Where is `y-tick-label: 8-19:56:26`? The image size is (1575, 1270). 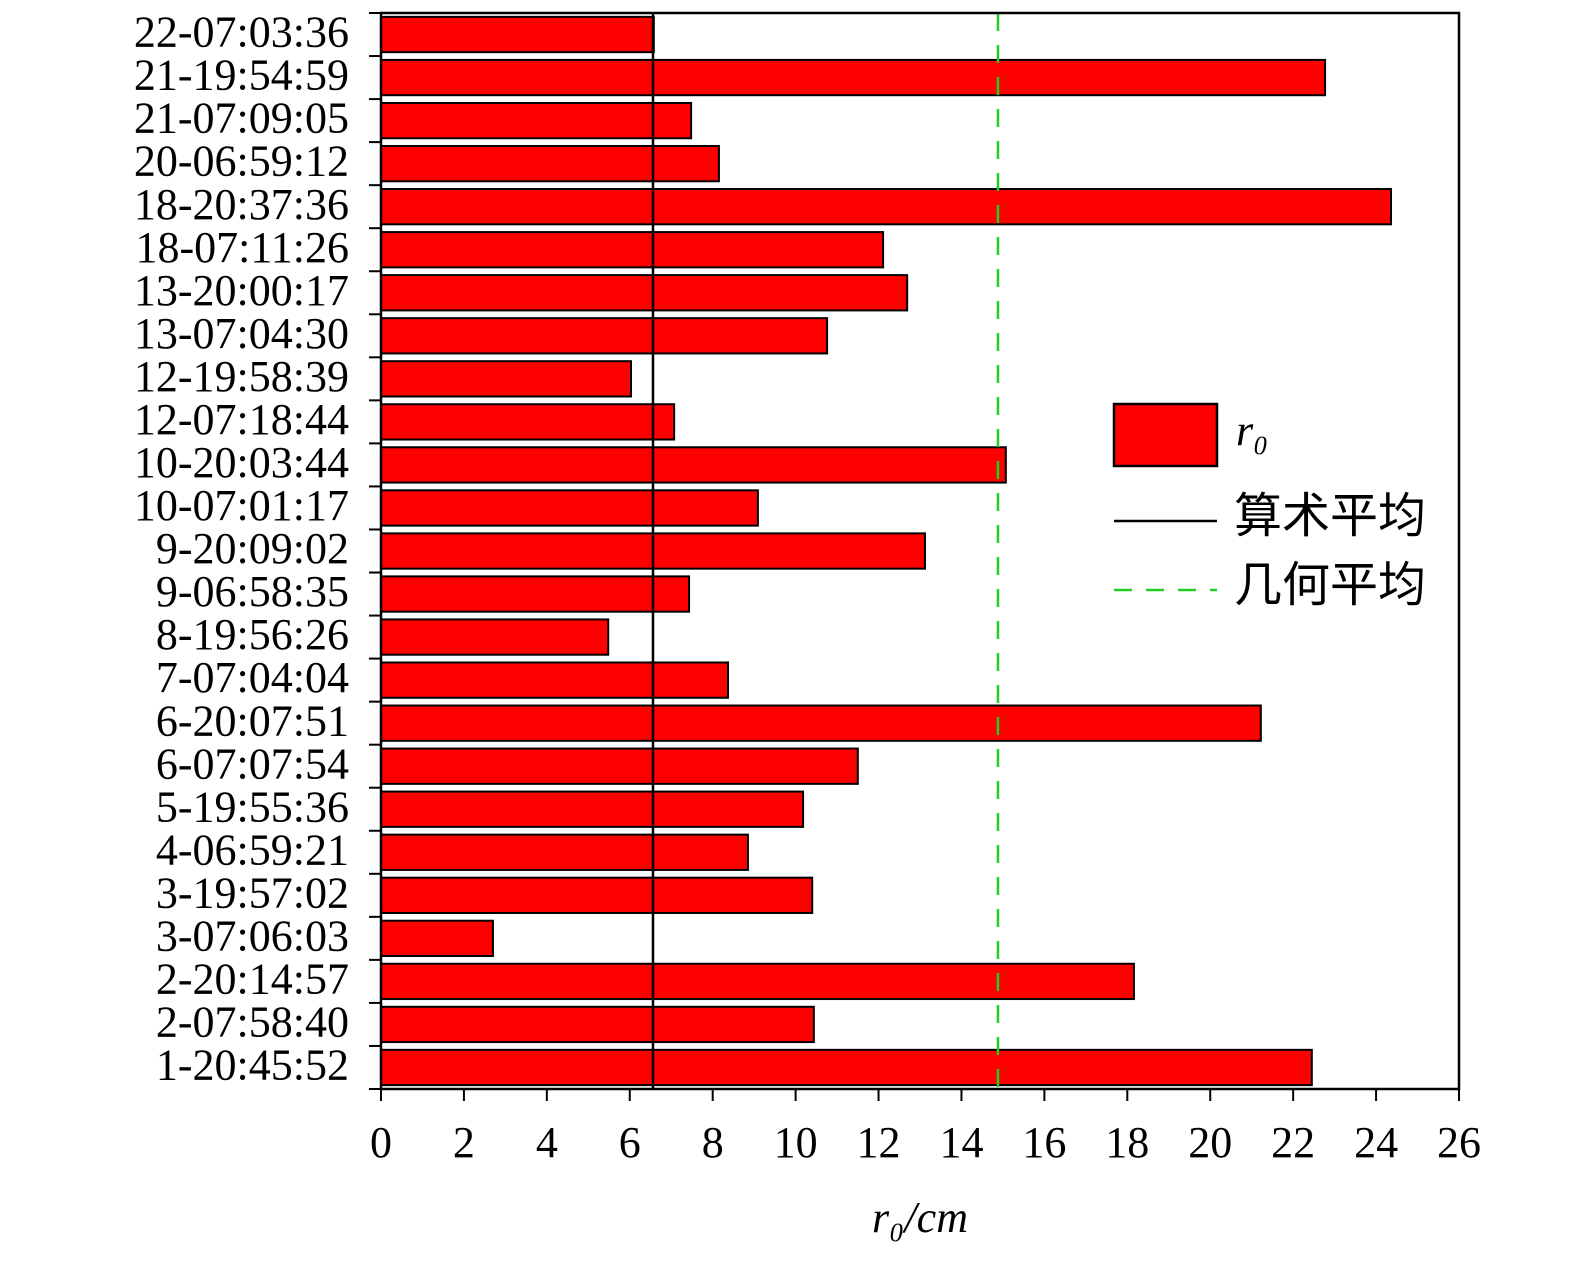
y-tick-label: 8-19:56:26 is located at coordinates (252, 634).